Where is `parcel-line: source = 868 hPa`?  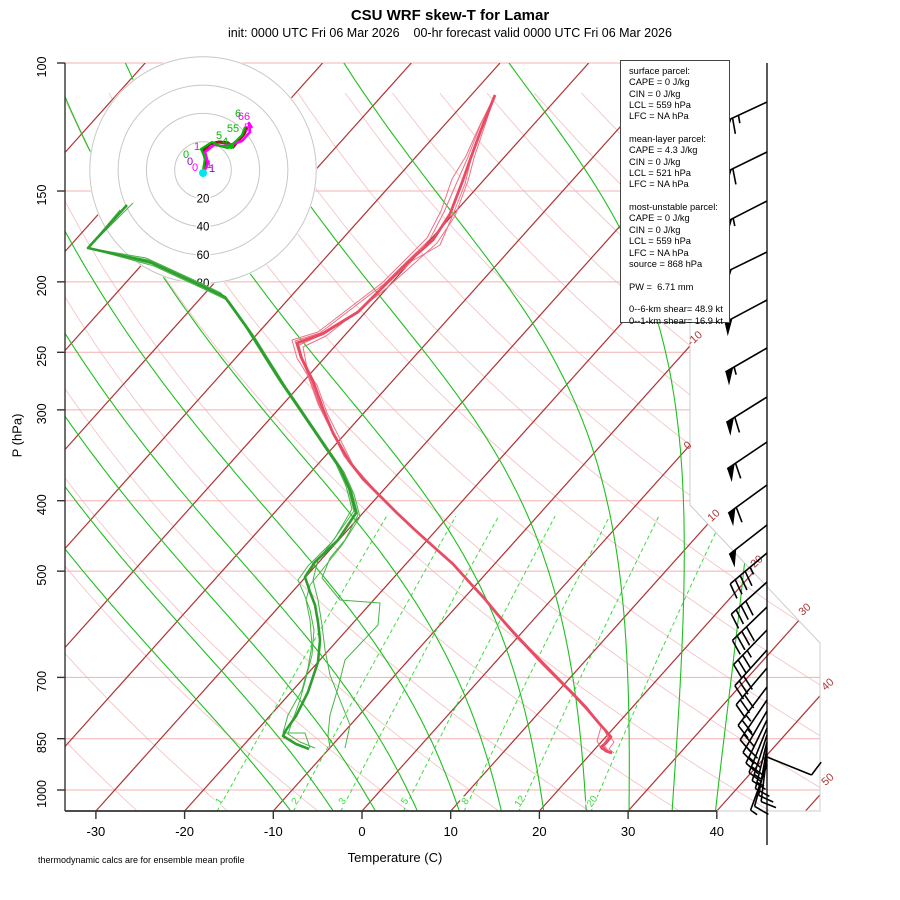
parcel-line: source = 868 hPa is located at coordinates (666, 263).